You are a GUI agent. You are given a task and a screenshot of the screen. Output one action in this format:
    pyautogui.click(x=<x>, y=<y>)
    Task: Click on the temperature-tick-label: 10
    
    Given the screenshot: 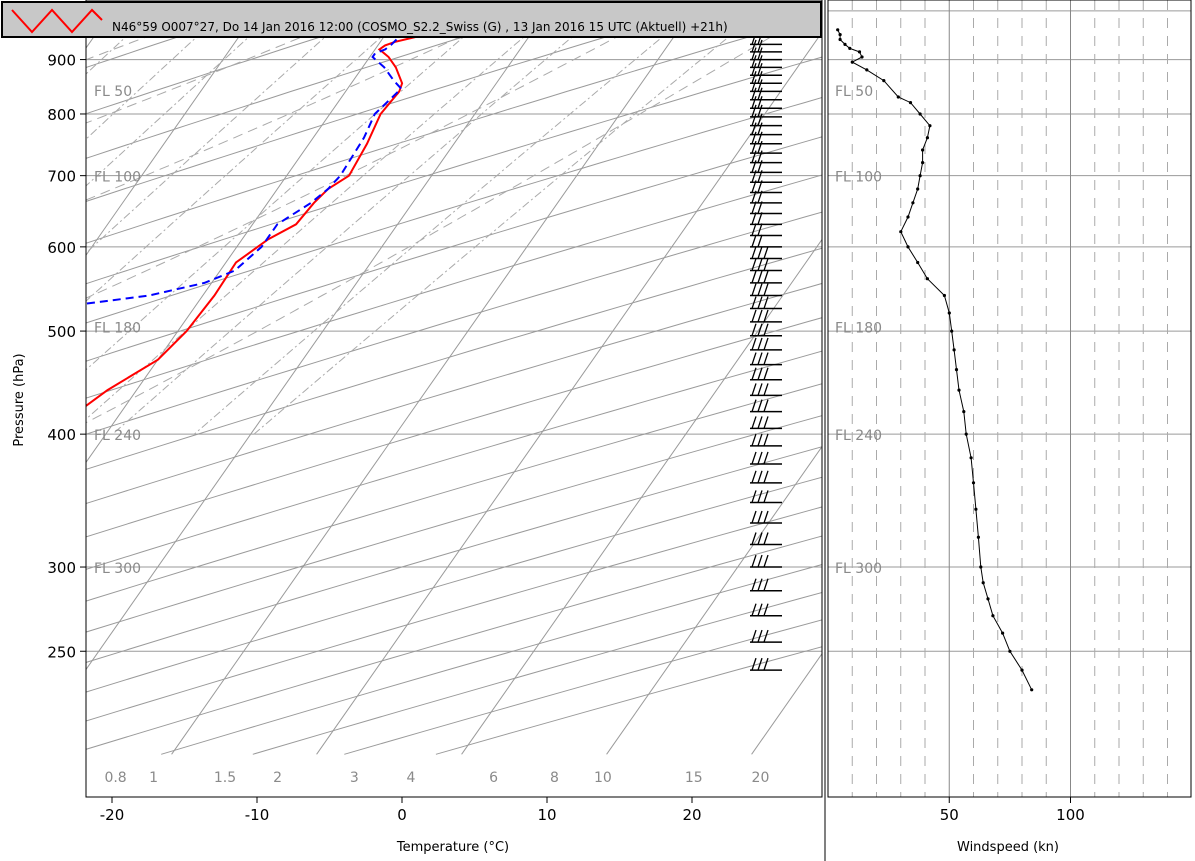 What is the action you would take?
    pyautogui.click(x=546, y=815)
    